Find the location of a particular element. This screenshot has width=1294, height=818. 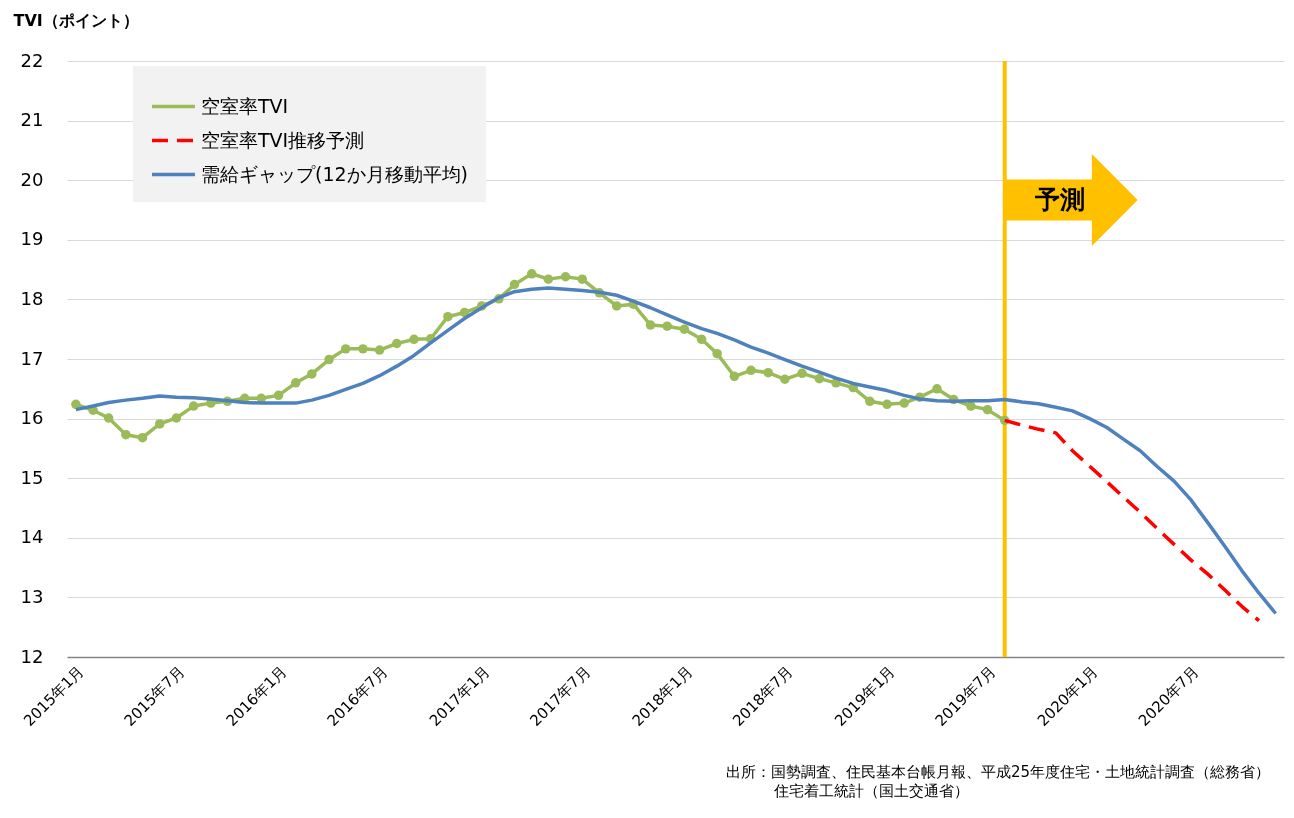

y-tick-label: 22 is located at coordinates (32, 60).